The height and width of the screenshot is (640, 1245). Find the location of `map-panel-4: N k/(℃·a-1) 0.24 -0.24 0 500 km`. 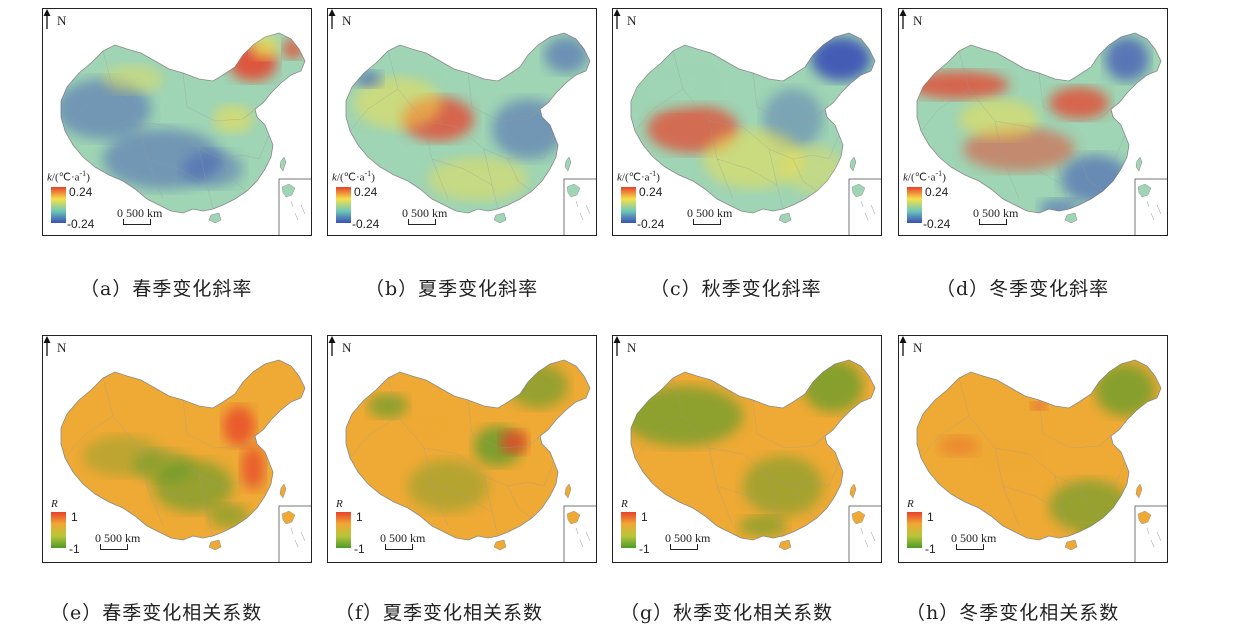

map-panel-4: N k/(℃·a-1) 0.24 -0.24 0 500 km is located at coordinates (1033, 122).